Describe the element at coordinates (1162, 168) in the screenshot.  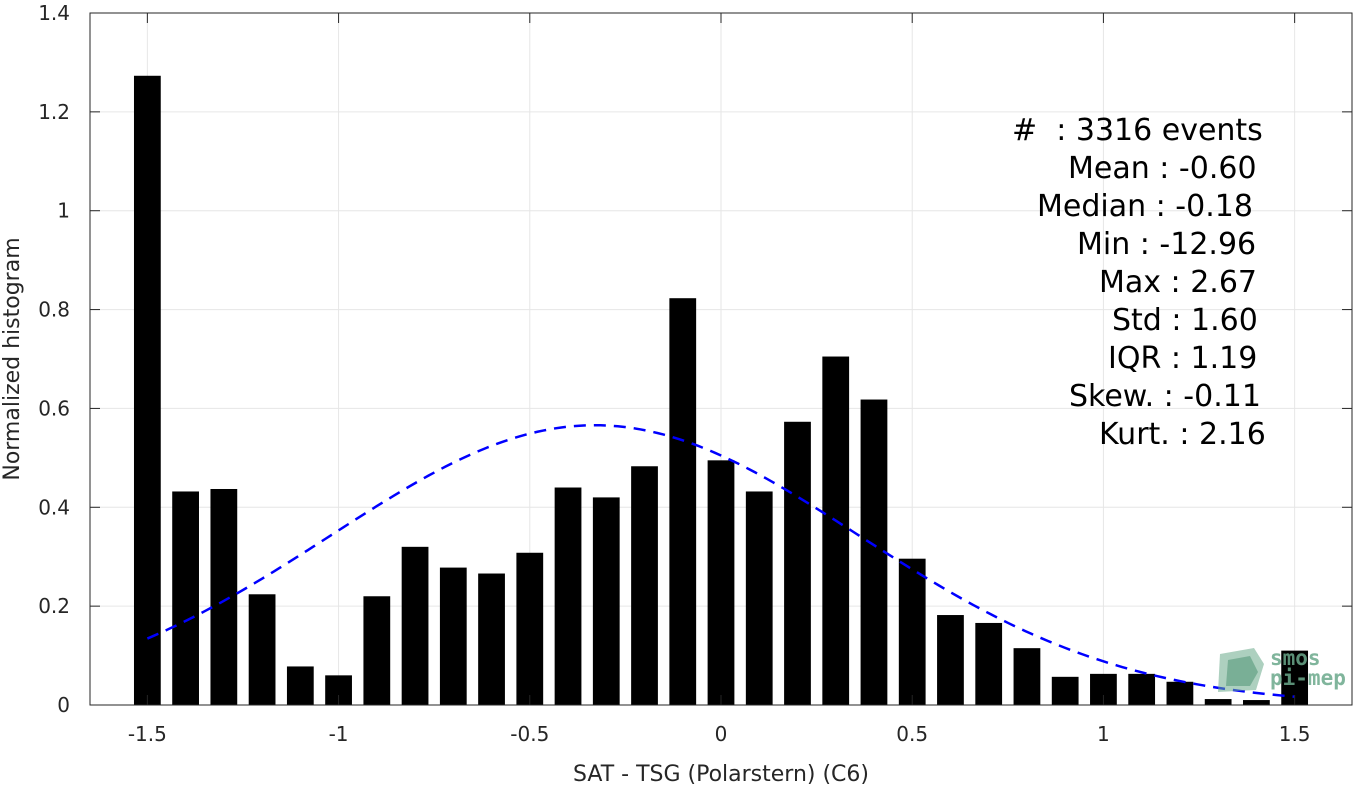
I see `stat-mean: Mean : -0.60` at that location.